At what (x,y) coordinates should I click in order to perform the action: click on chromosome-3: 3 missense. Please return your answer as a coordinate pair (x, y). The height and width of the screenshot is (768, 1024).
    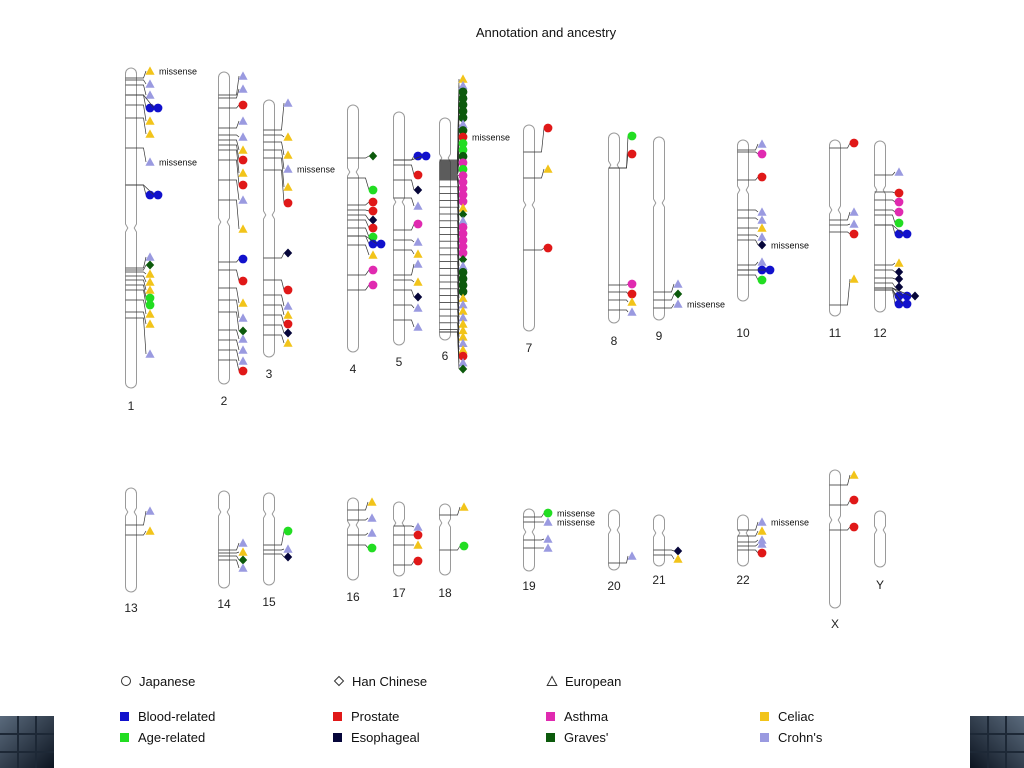
    Looking at the image, I should click on (299, 239).